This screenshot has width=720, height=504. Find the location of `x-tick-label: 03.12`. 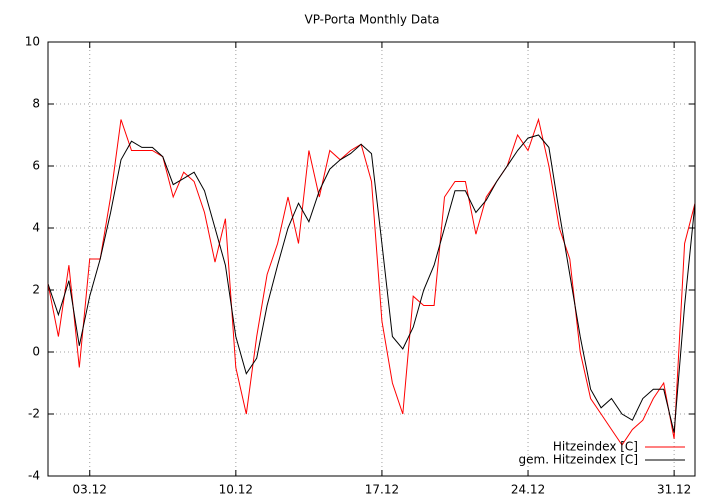

x-tick-label: 03.12 is located at coordinates (90, 490).